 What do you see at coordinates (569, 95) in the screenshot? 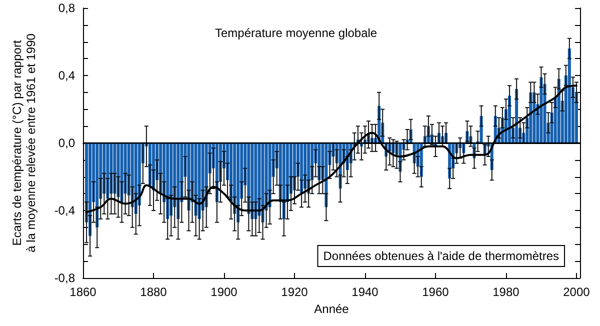
I see `bar` at bounding box center [569, 95].